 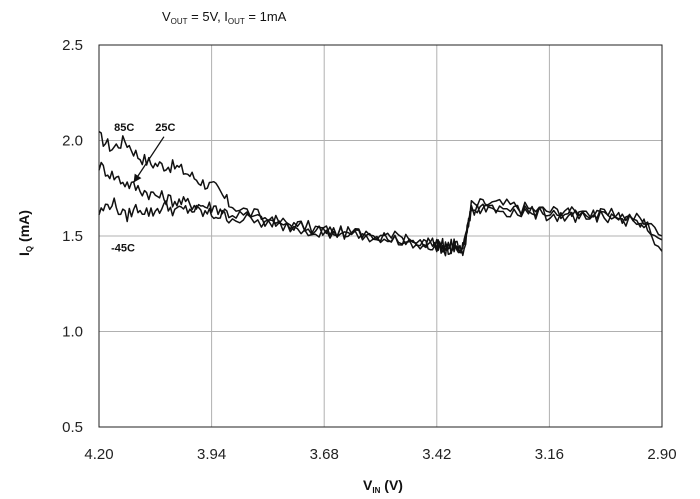 What do you see at coordinates (25, 233) in the screenshot?
I see `y-axis-title: IQ (mA)` at bounding box center [25, 233].